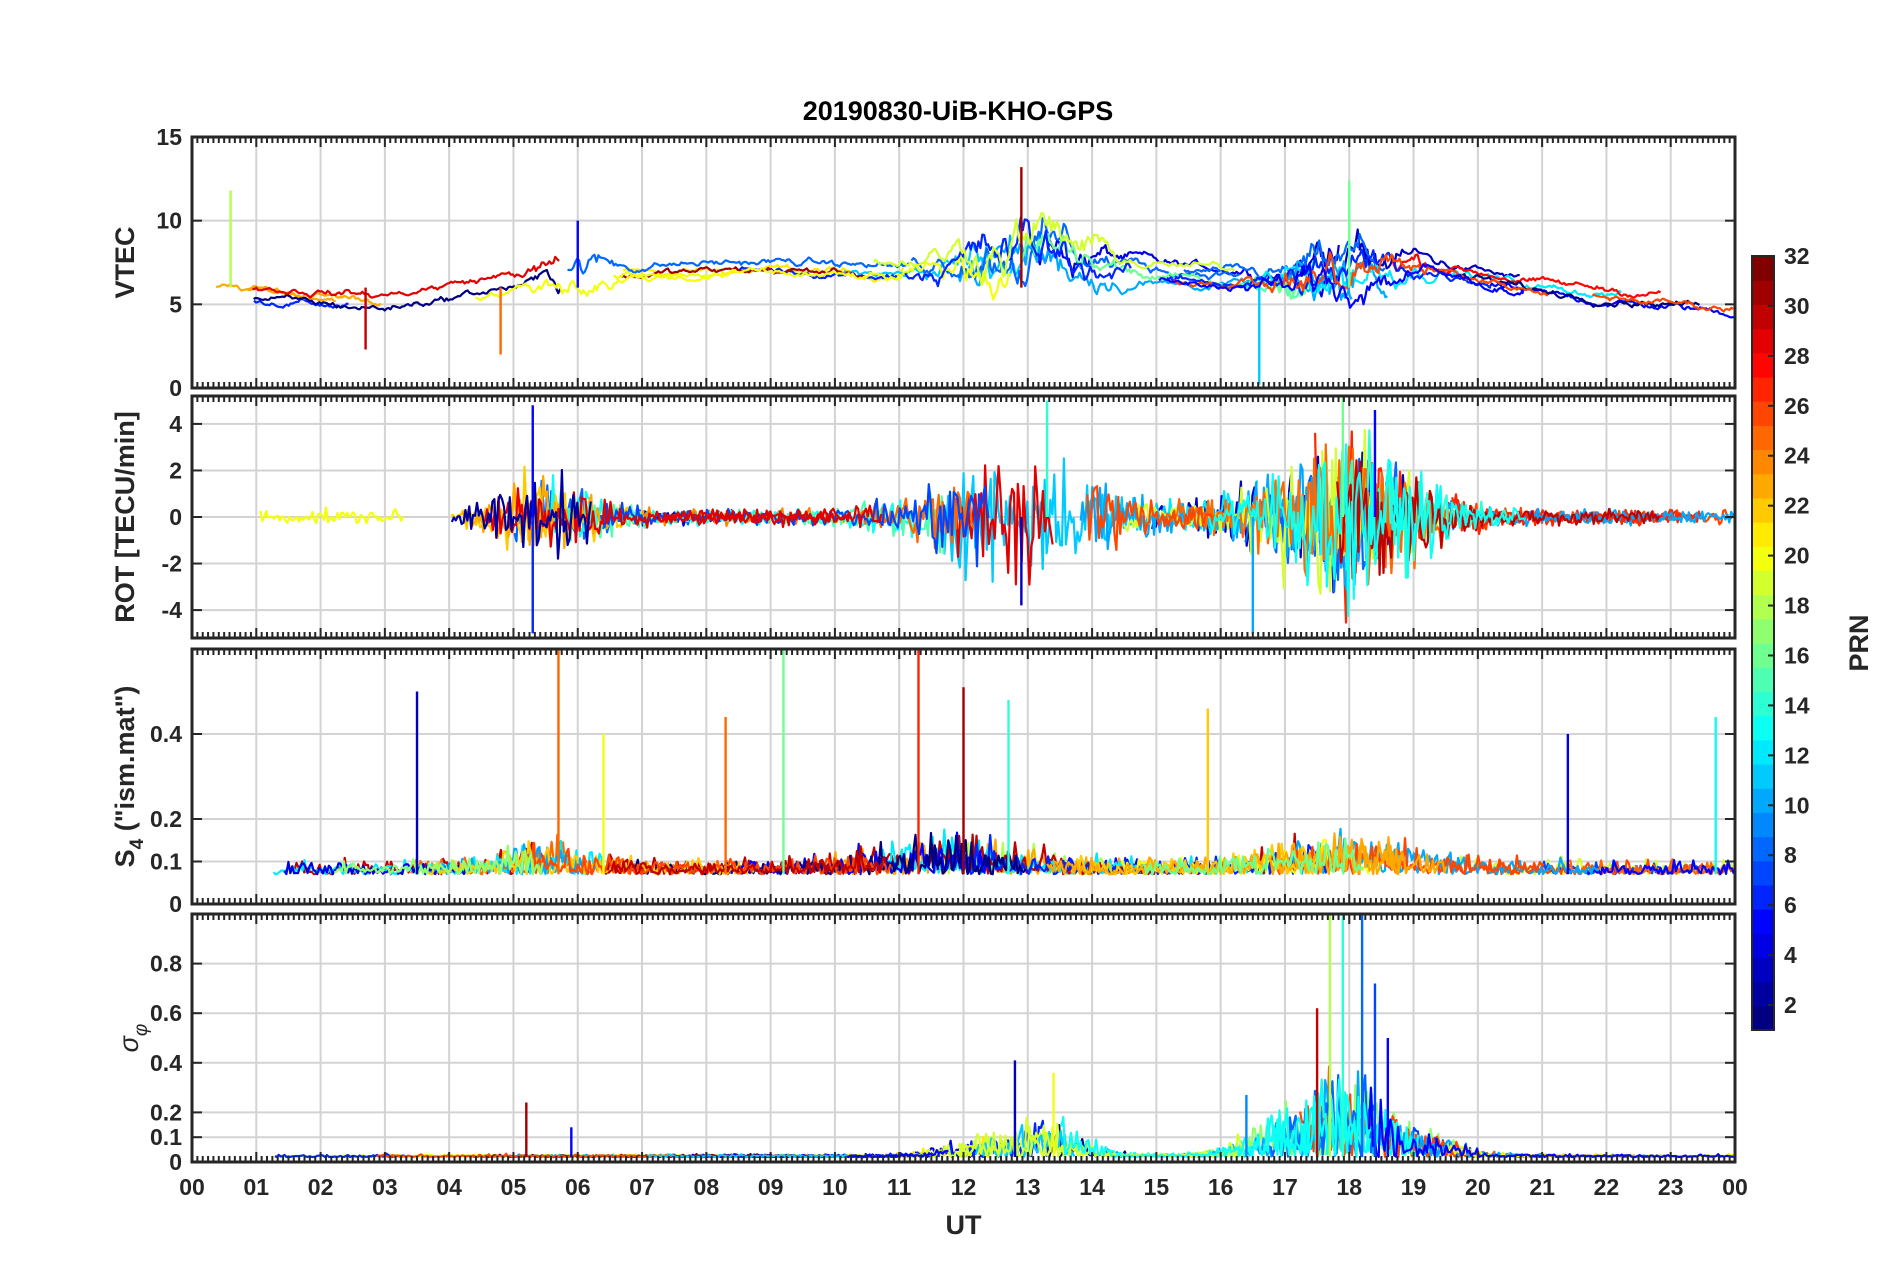  Describe the element at coordinates (1859, 642) in the screenshot. I see `colorbar-label: PRN` at that location.